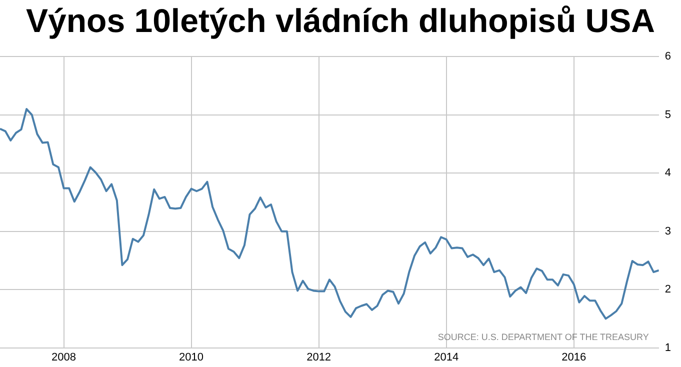 The width and height of the screenshot is (681, 367). What do you see at coordinates (340, 21) in the screenshot?
I see `chart-title: Výnos 10letých vládních dluhopisů USA` at bounding box center [340, 21].